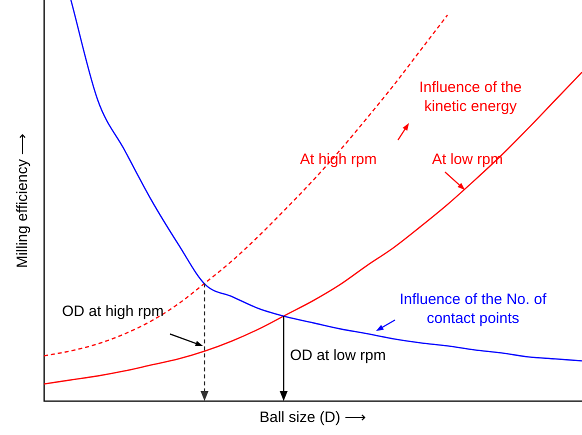  Describe the element at coordinates (473, 309) in the screenshot. I see `series-label: Influence of the No. of contact points` at that location.